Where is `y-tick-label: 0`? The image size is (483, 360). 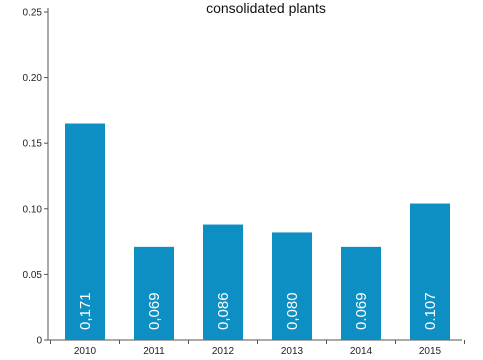 y-tick-label: 0 is located at coordinates (39, 341).